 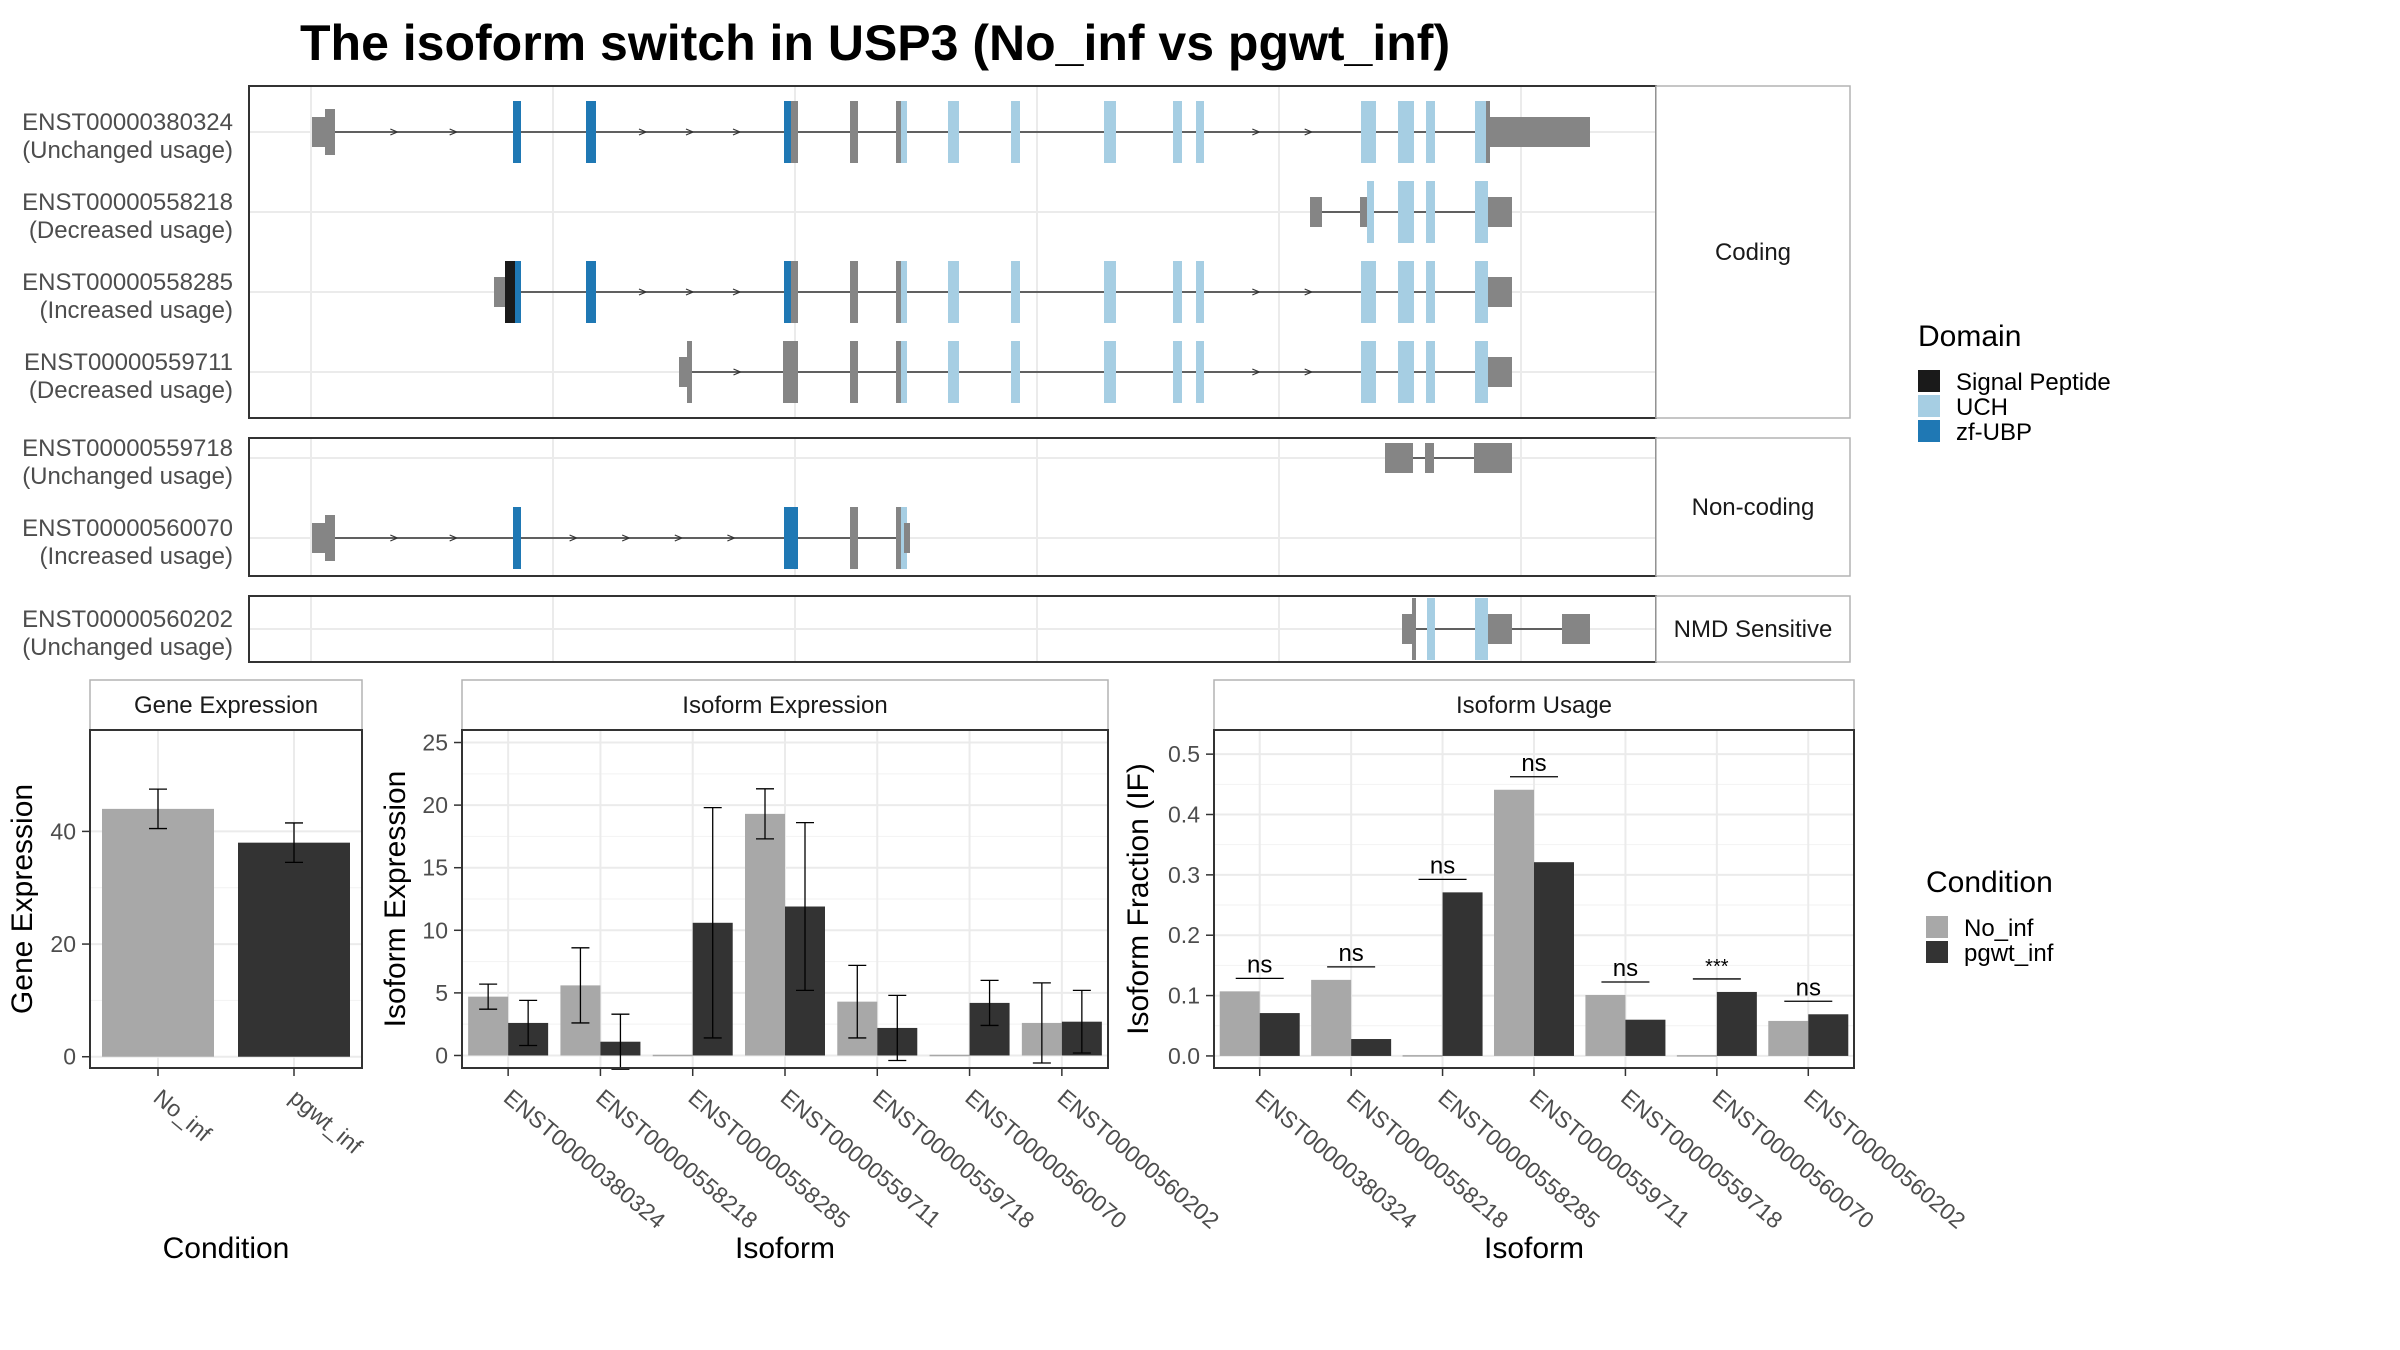 I want to click on legend-label: Signal Peptide, so click(x=2033, y=382).